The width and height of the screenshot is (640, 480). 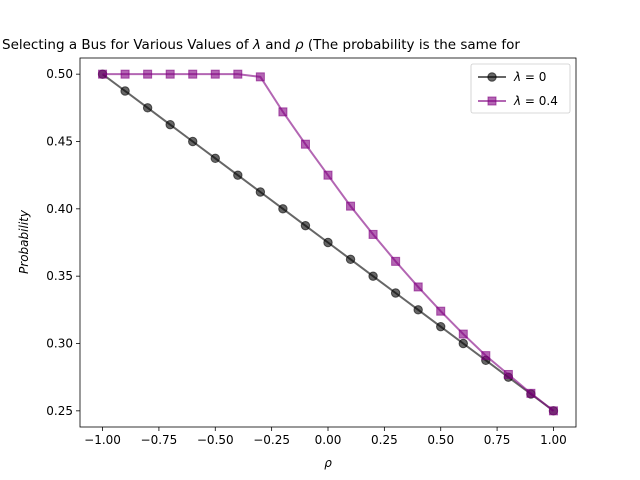 I want to click on x-tick-label: −1.00, so click(x=102, y=440).